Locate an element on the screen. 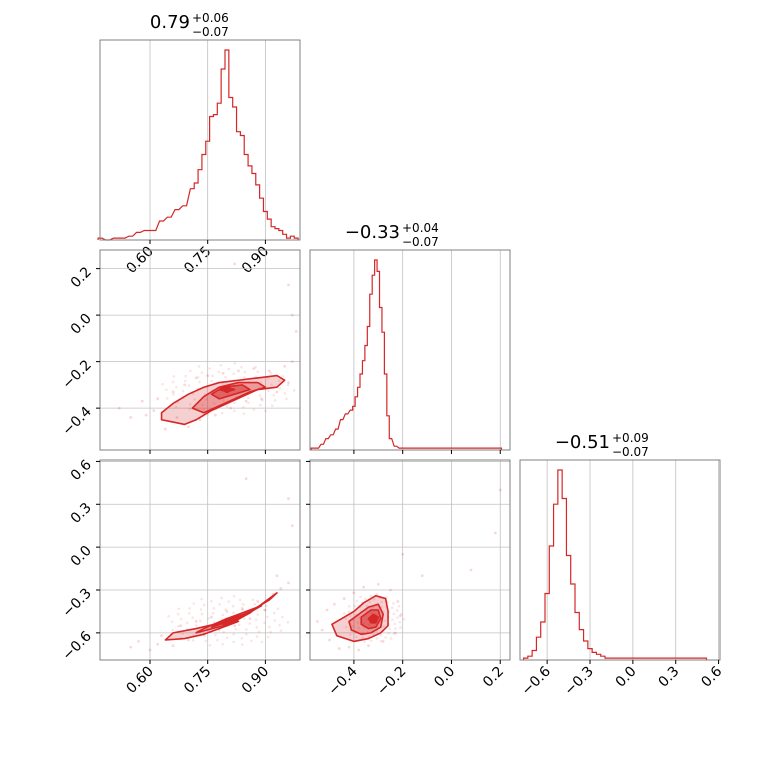 The width and height of the screenshot is (760, 760). y-tick-label: −0.3 is located at coordinates (76, 603).